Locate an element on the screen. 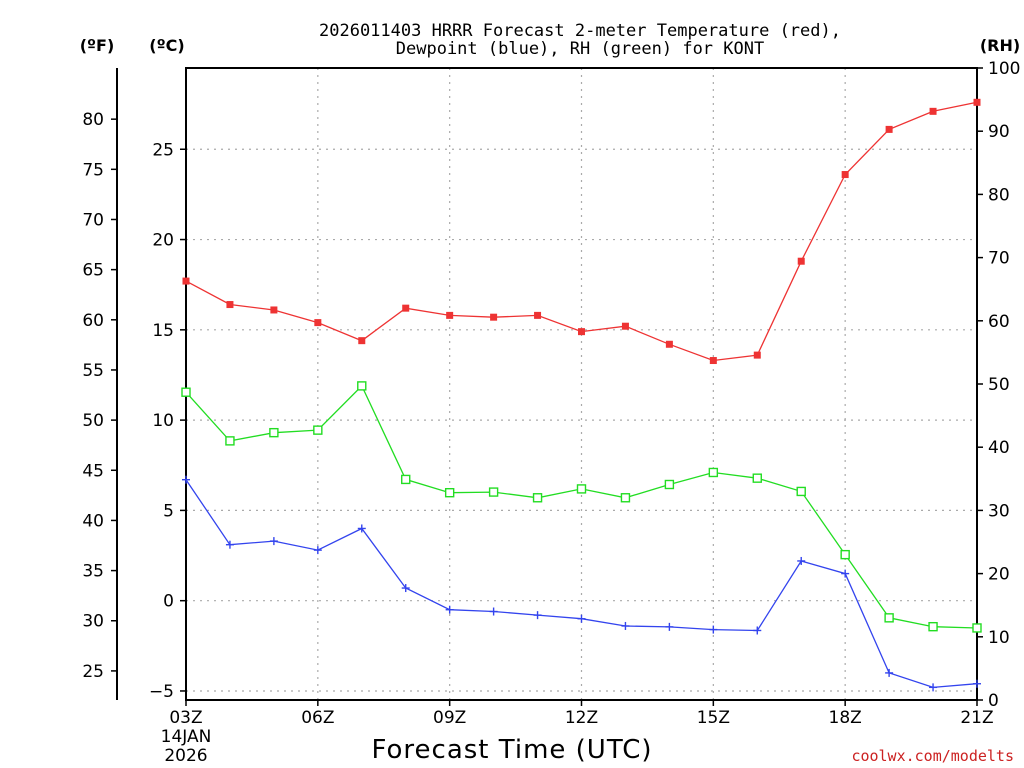 Image resolution: width=1024 pixels, height=768 pixels. fahrenheit-tick-label: 25 is located at coordinates (93, 672).